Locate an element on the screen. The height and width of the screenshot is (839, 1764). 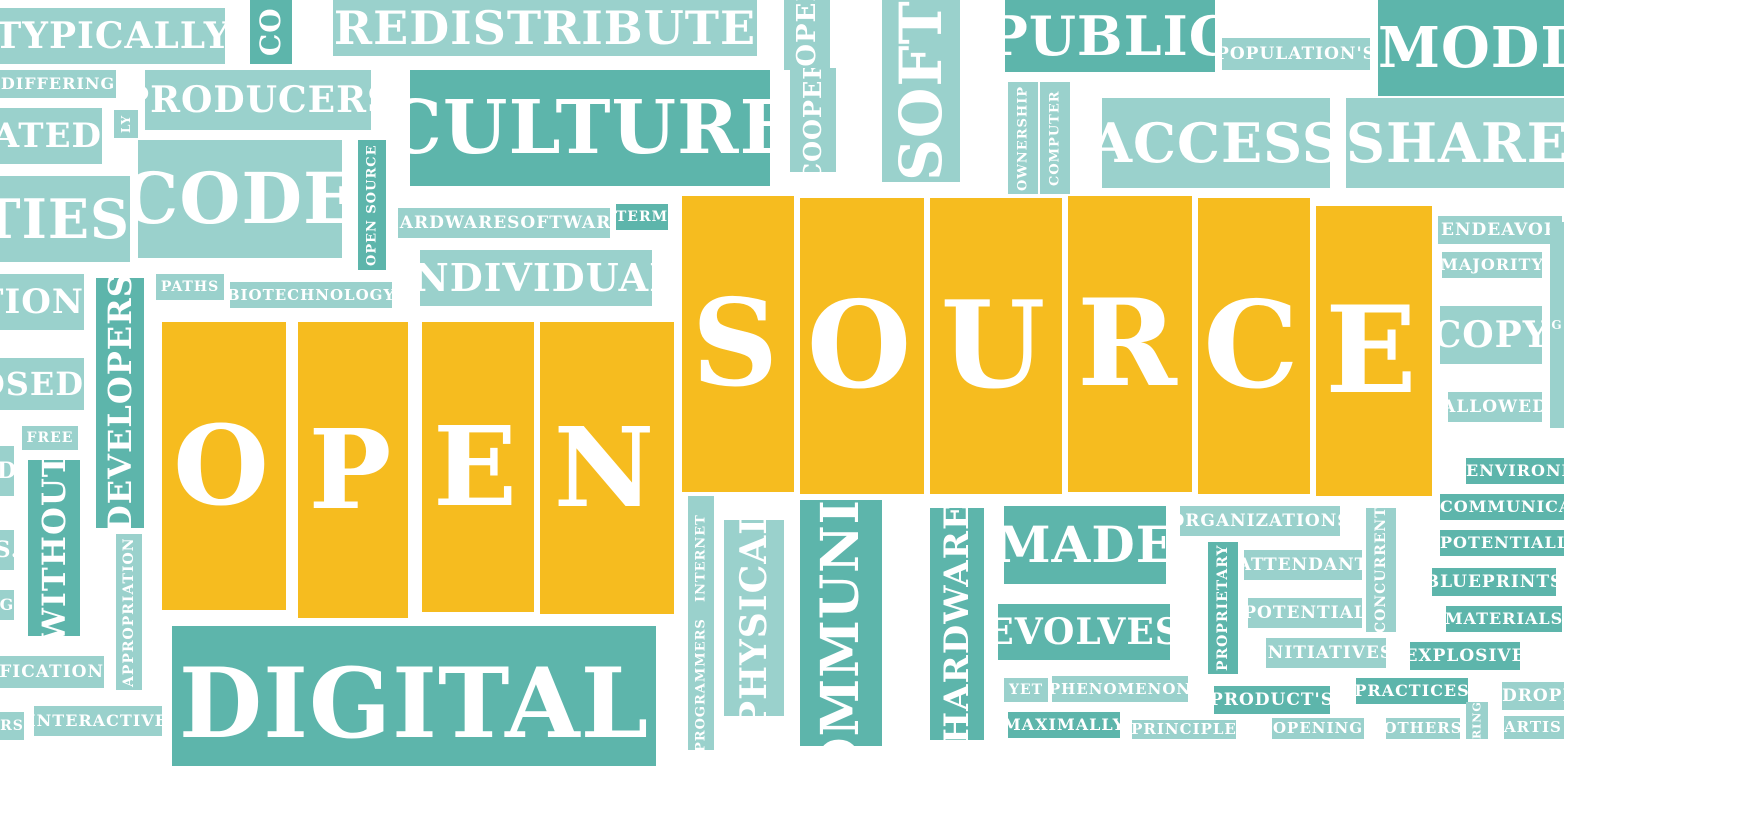
headline-letter-u: U is located at coordinates (996, 346).